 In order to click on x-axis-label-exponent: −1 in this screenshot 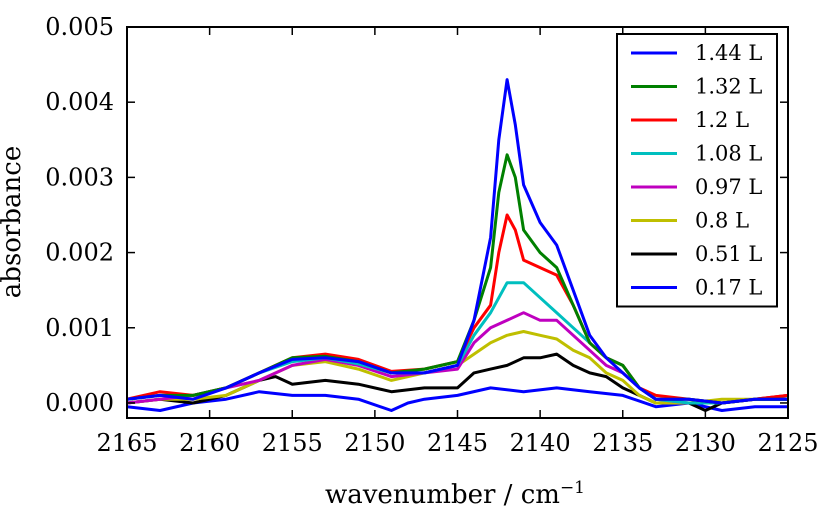, I will do `click(572, 488)`.